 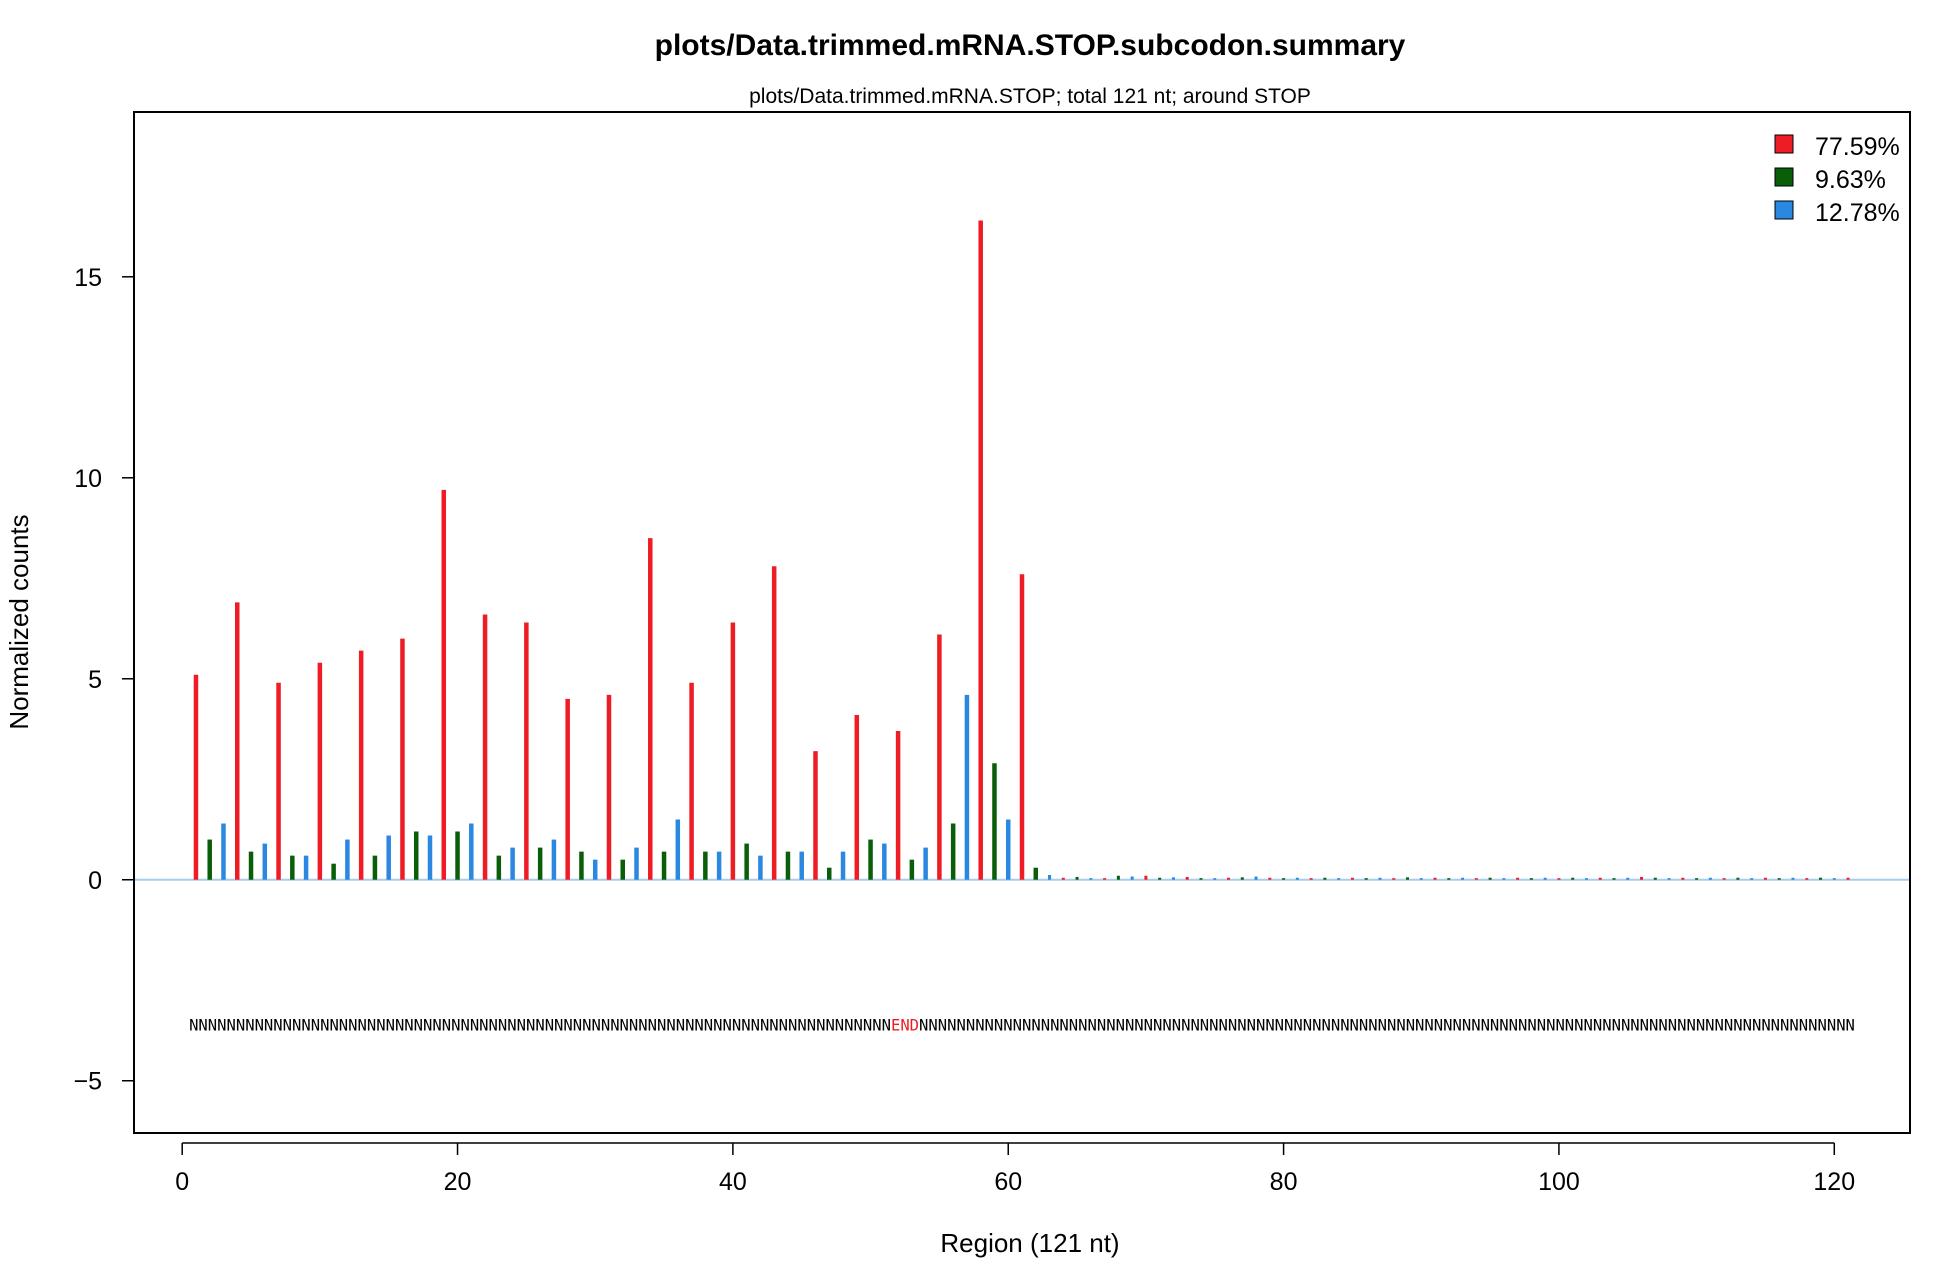 I want to click on stop-codon: END, so click(x=905, y=1024).